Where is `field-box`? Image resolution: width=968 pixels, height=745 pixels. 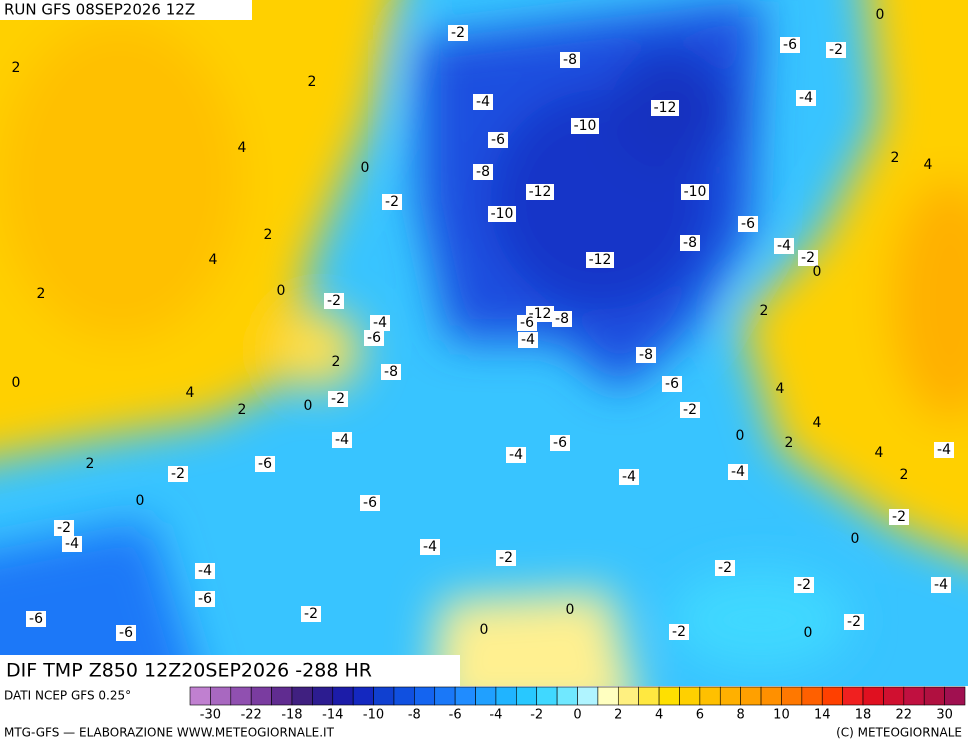 field-box is located at coordinates (230, 670).